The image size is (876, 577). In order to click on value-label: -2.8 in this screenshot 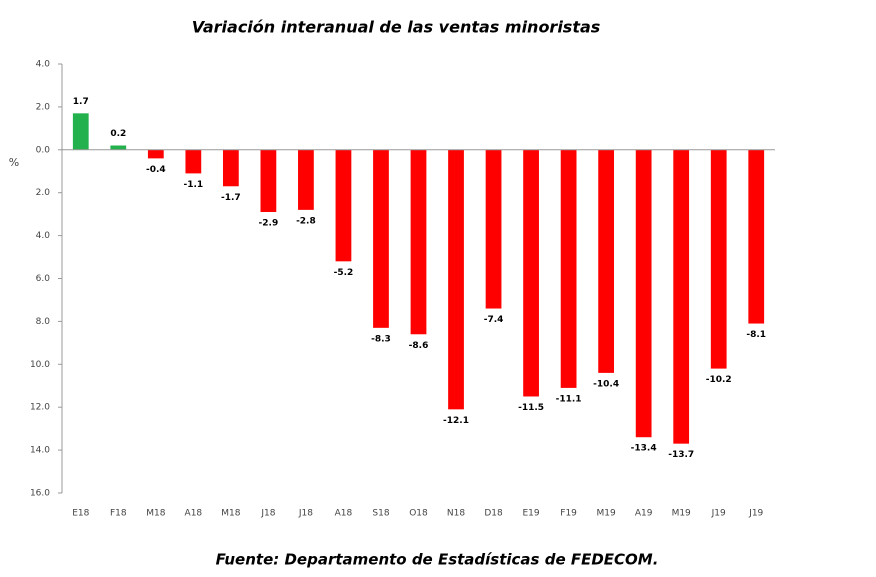, I will do `click(306, 221)`.